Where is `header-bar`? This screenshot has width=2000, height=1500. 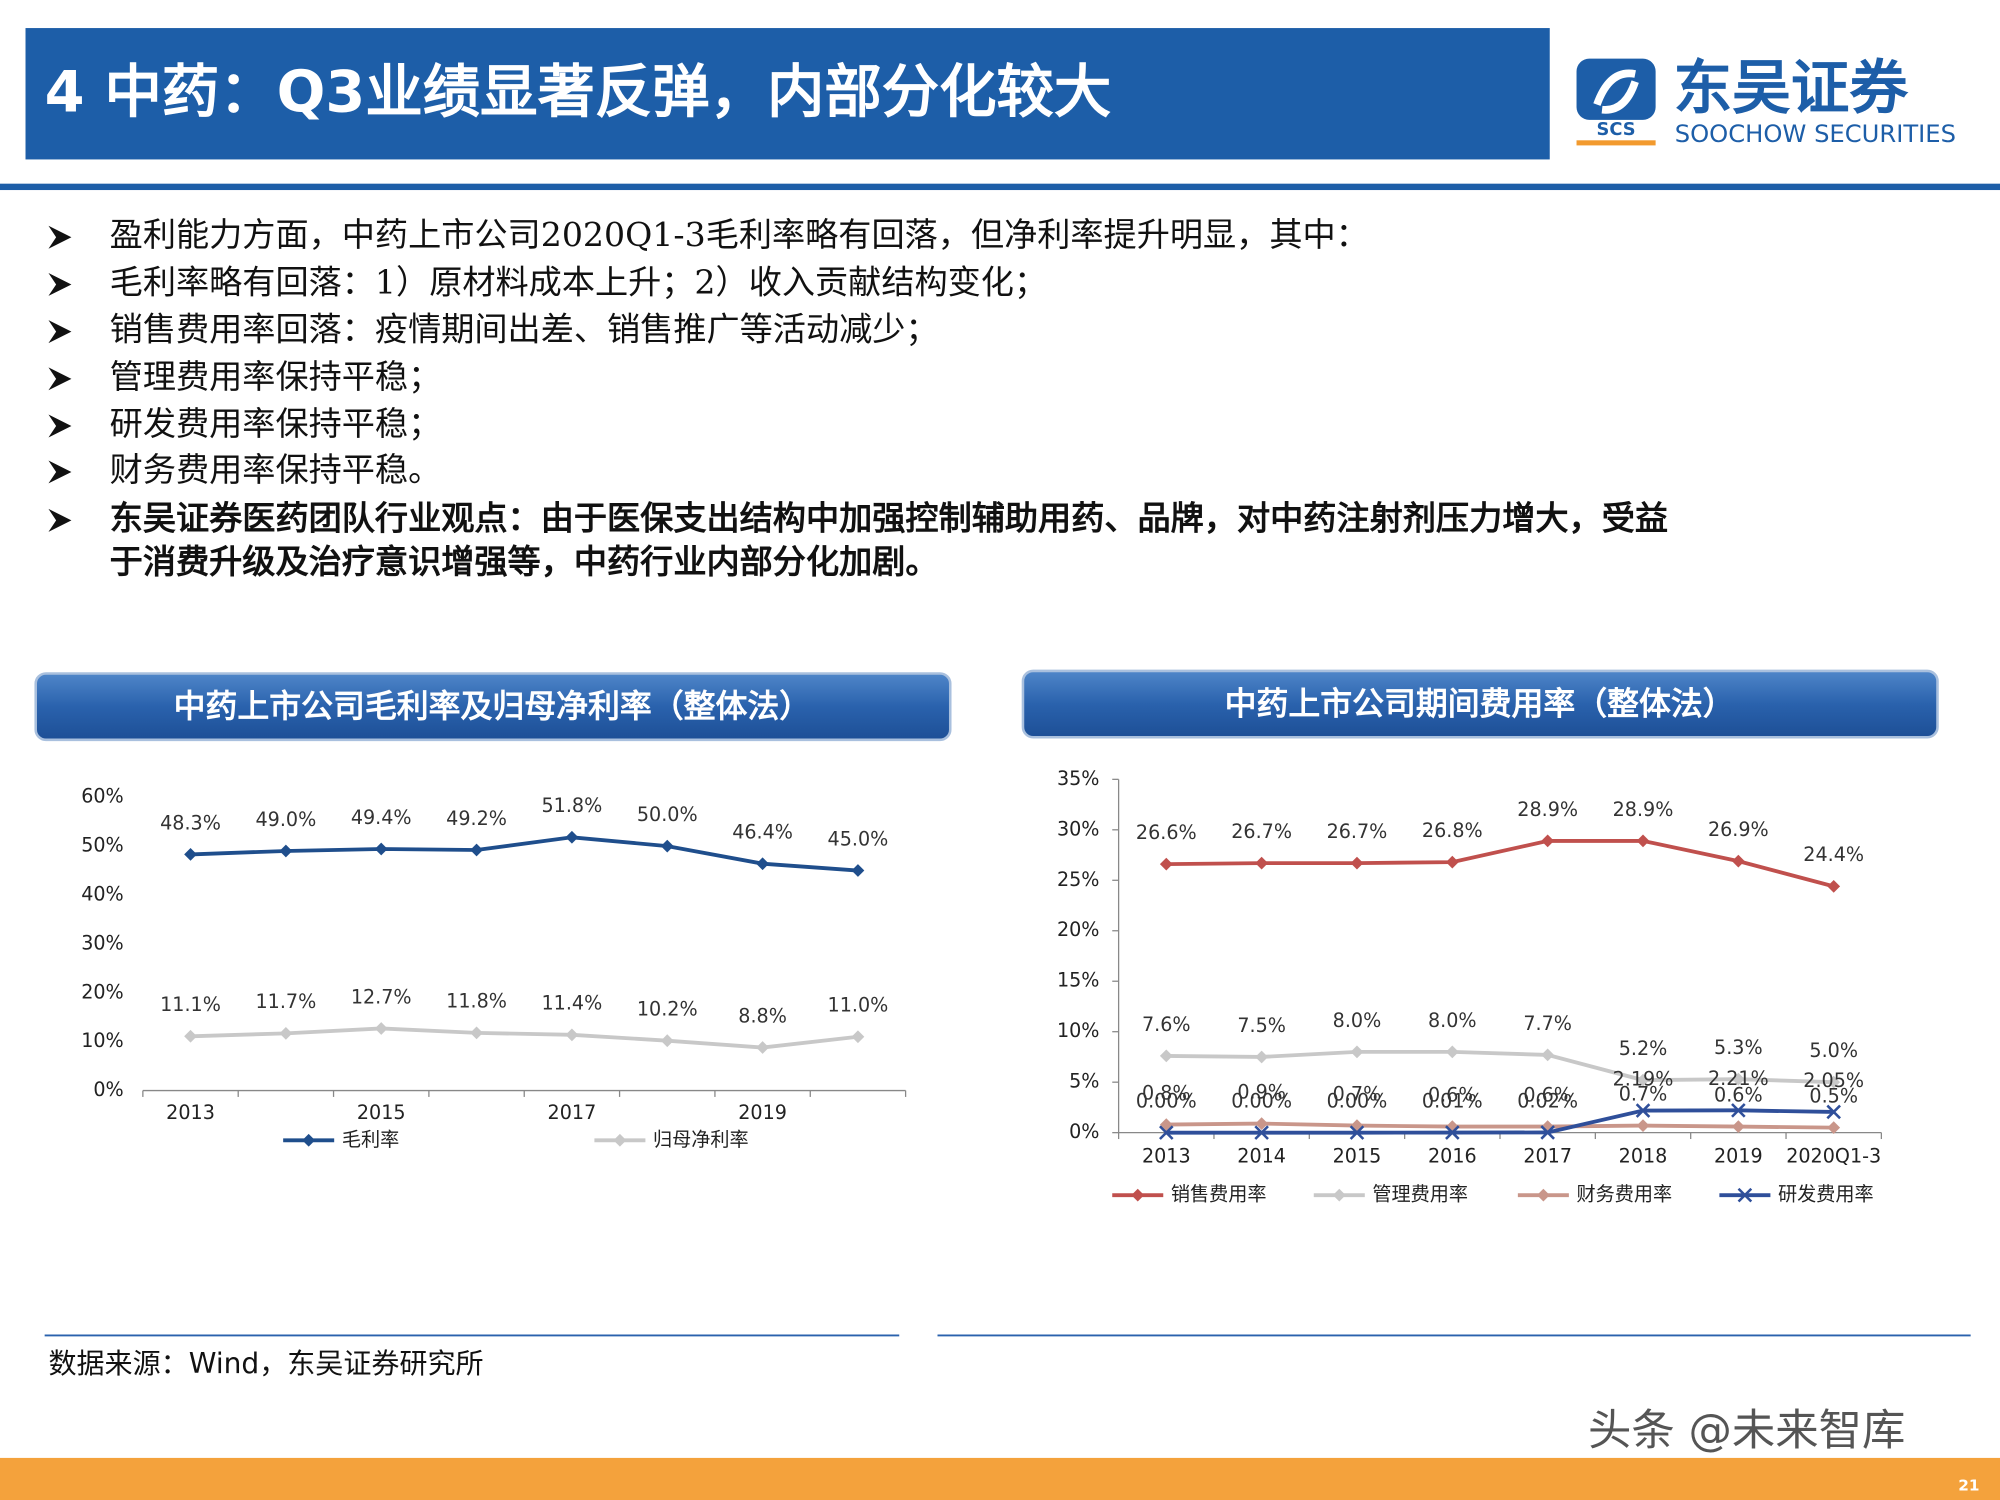 header-bar is located at coordinates (787, 94).